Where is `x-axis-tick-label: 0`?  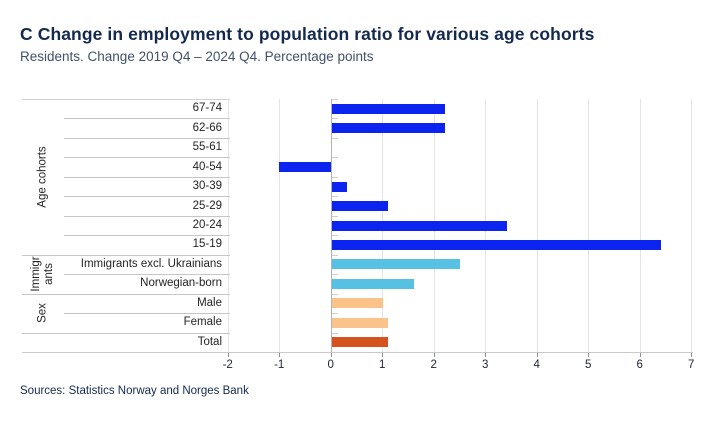 x-axis-tick-label: 0 is located at coordinates (330, 365).